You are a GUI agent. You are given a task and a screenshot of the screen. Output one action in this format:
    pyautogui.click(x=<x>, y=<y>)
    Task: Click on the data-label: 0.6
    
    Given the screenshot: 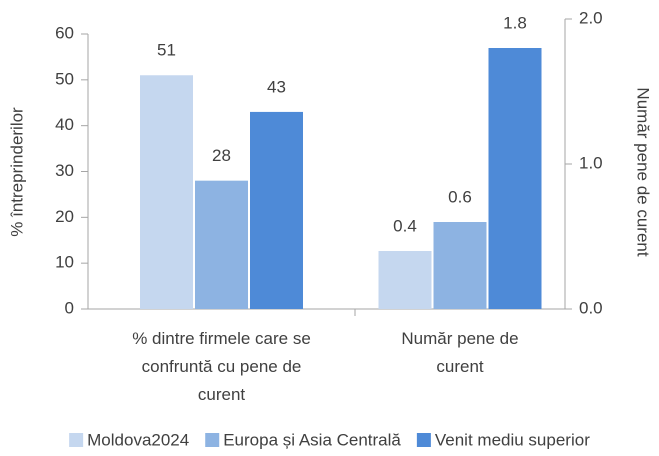 What is the action you would take?
    pyautogui.click(x=460, y=196)
    